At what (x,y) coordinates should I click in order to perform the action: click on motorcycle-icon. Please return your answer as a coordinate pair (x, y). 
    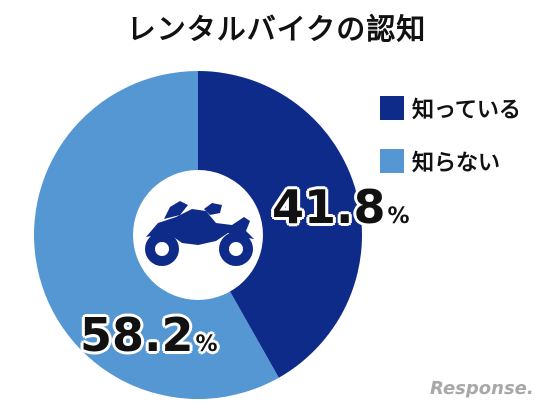
    Looking at the image, I should click on (199, 233).